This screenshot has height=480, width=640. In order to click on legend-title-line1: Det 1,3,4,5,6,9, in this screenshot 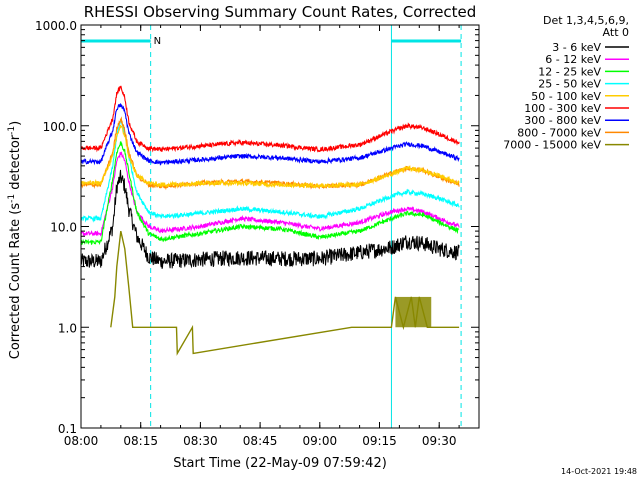, I will do `click(586, 20)`.